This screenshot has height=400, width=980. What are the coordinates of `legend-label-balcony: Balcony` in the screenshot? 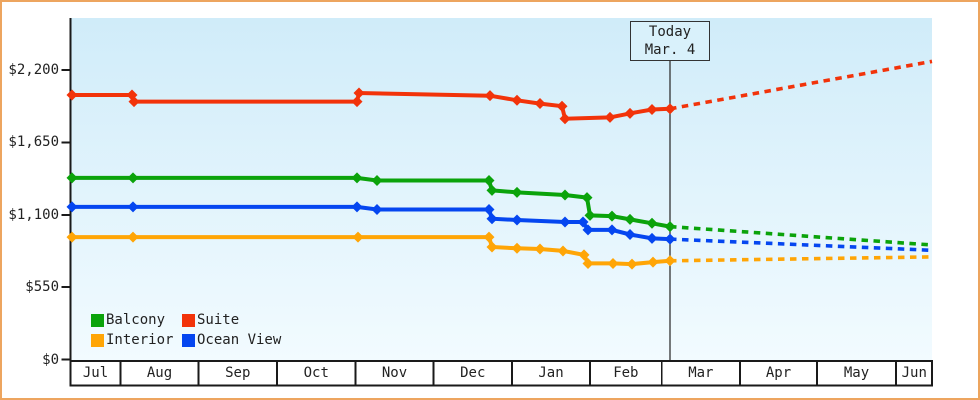 It's located at (136, 320).